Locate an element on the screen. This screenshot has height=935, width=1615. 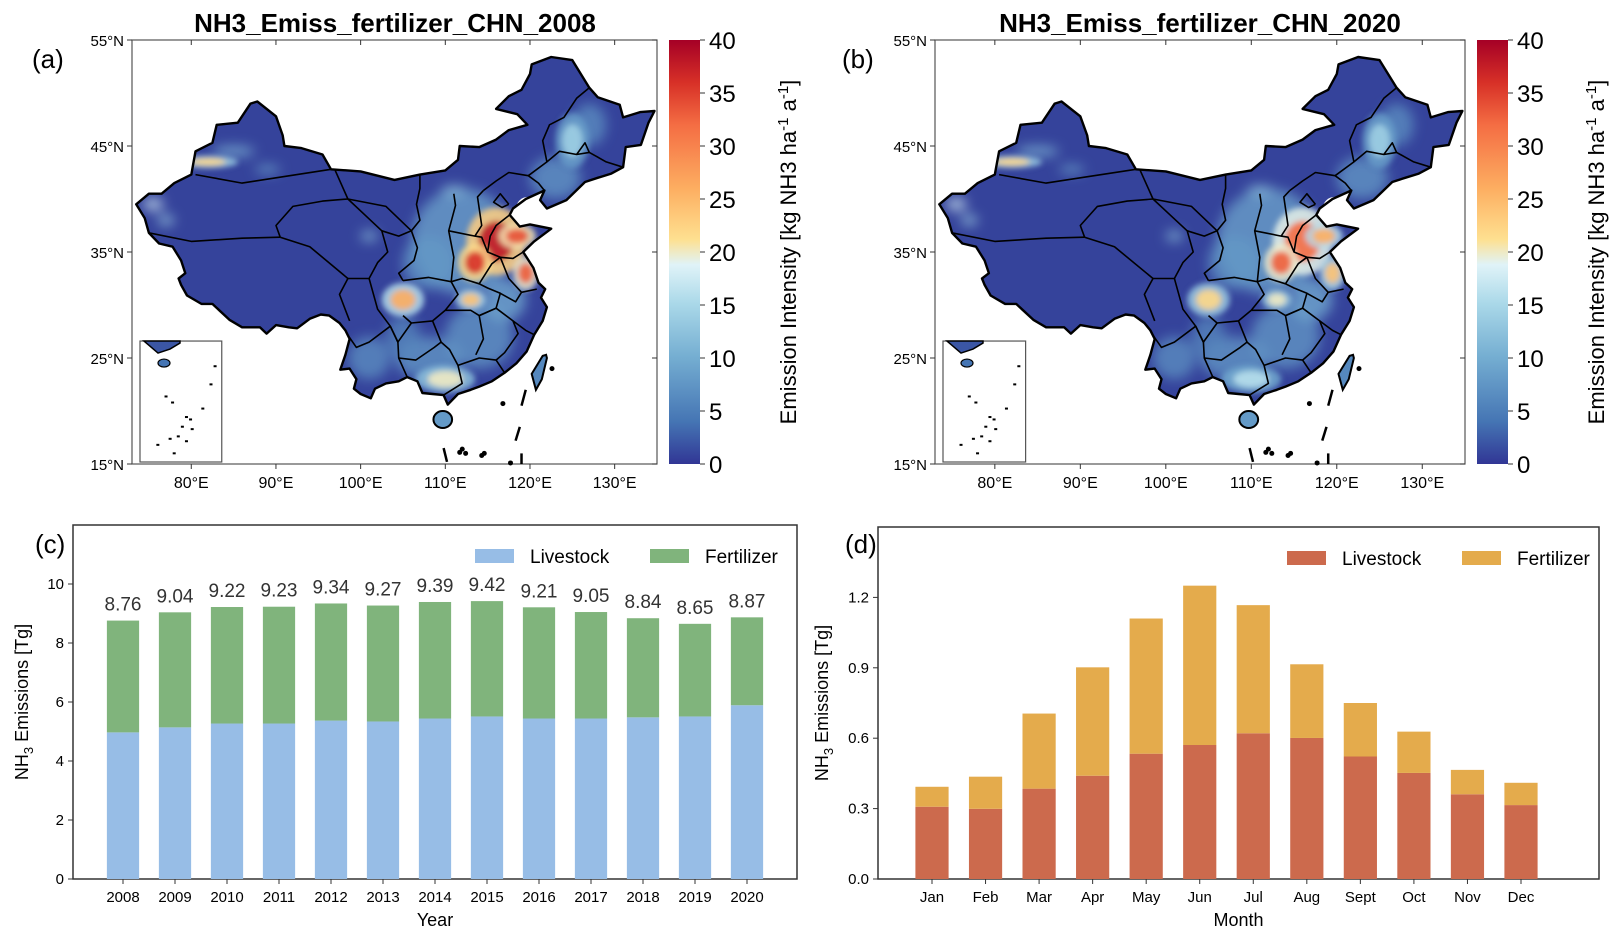
x-tick-label: Jun is located at coordinates (1200, 897).